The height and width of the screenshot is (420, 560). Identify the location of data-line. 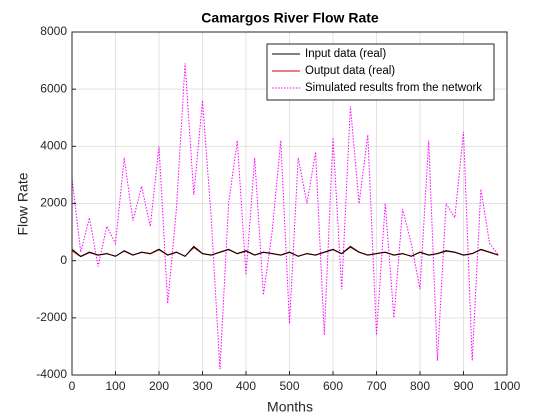
(285, 251).